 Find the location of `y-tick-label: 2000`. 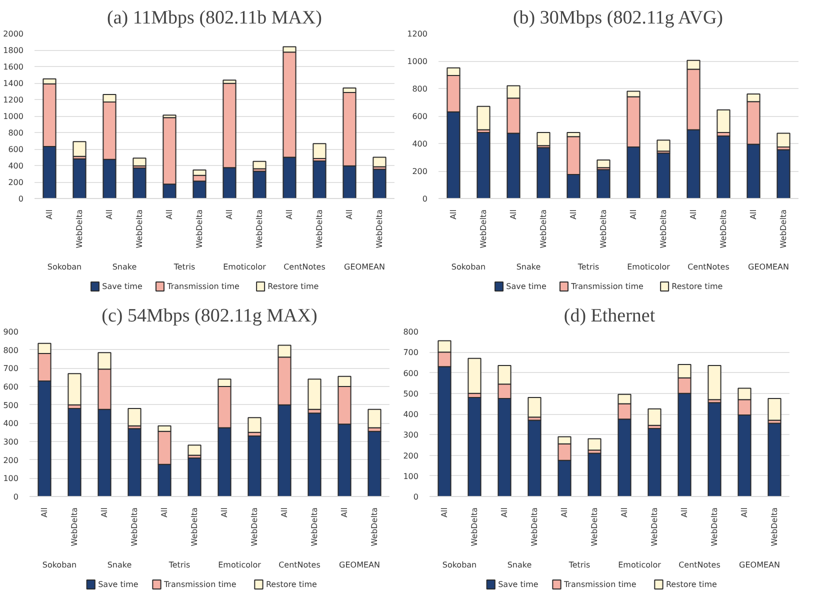

y-tick-label: 2000 is located at coordinates (13, 34).